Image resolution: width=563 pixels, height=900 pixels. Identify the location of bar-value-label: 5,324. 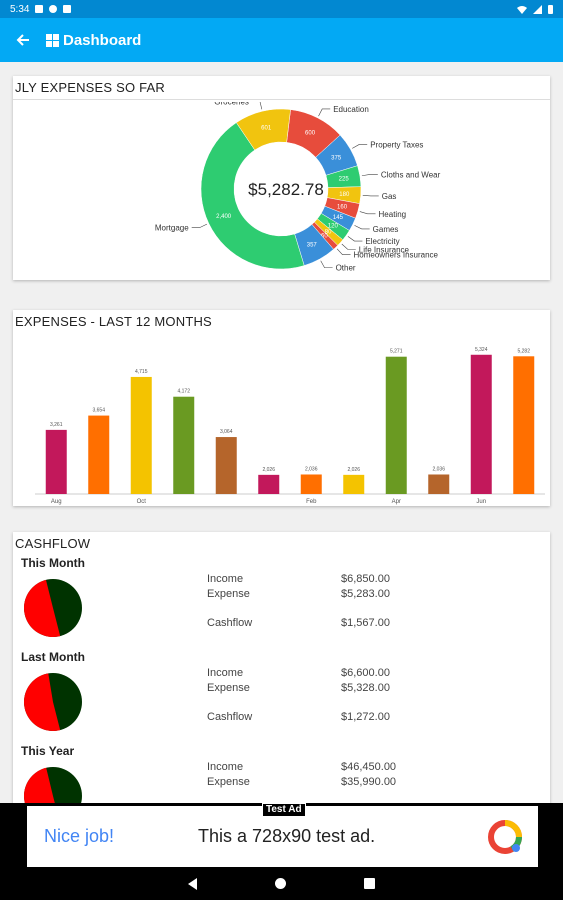
(481, 350).